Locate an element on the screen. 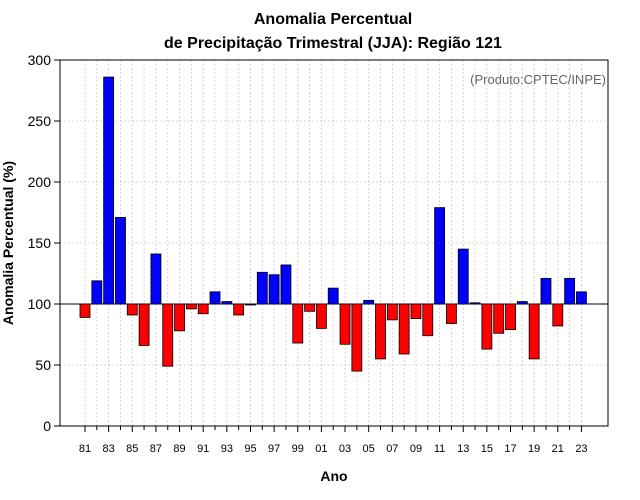 The height and width of the screenshot is (500, 640). y-axis: 0 50 100 150 200 250 300 is located at coordinates (44, 243).